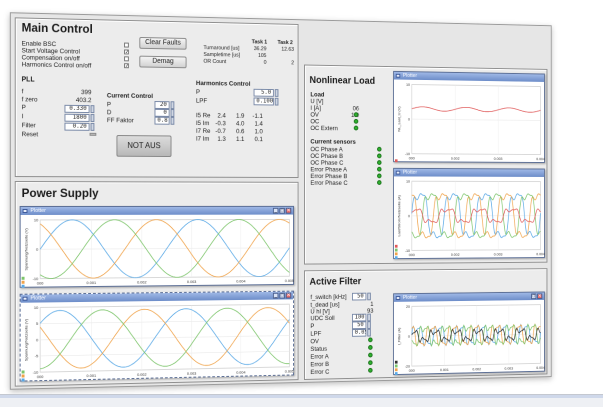 The height and width of the screenshot is (407, 603). Describe the element at coordinates (399, 336) in the screenshot. I see `y-axis-label: I_Filter (A)` at that location.